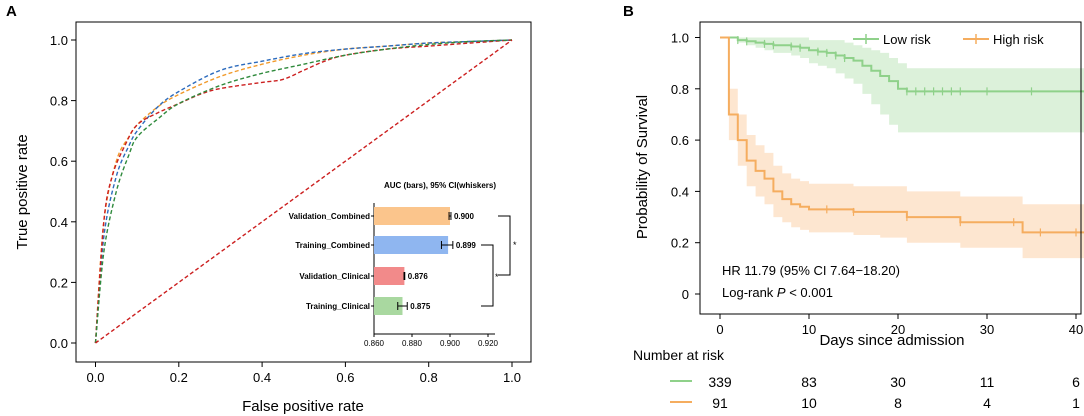 This screenshot has height=416, width=1084. I want to click on significance-bracket-inner, so click(487, 275).